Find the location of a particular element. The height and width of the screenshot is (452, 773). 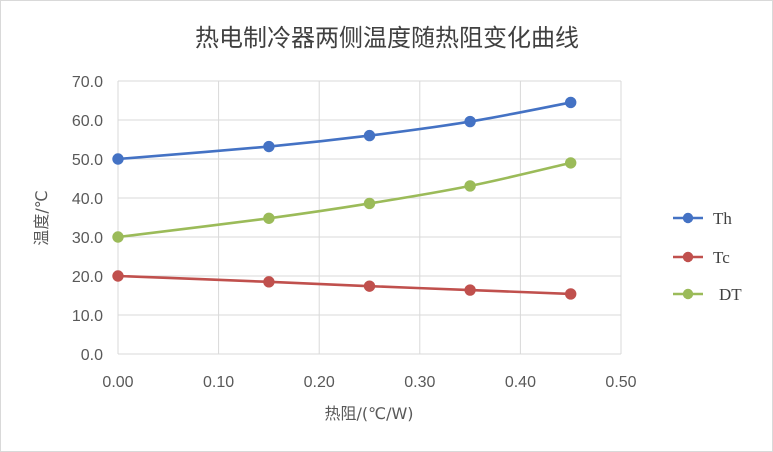

chart-title: 热电制冷器两侧温度随热阻变化曲线 is located at coordinates (387, 38).